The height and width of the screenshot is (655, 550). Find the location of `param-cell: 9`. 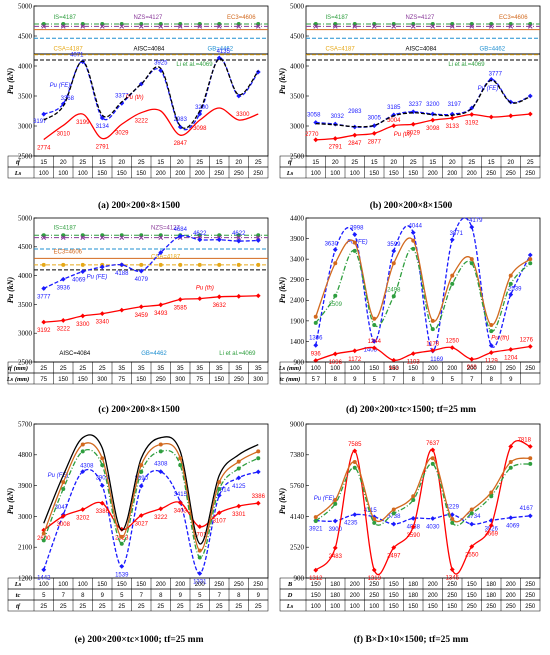

param-cell: 9 is located at coordinates (355, 380).